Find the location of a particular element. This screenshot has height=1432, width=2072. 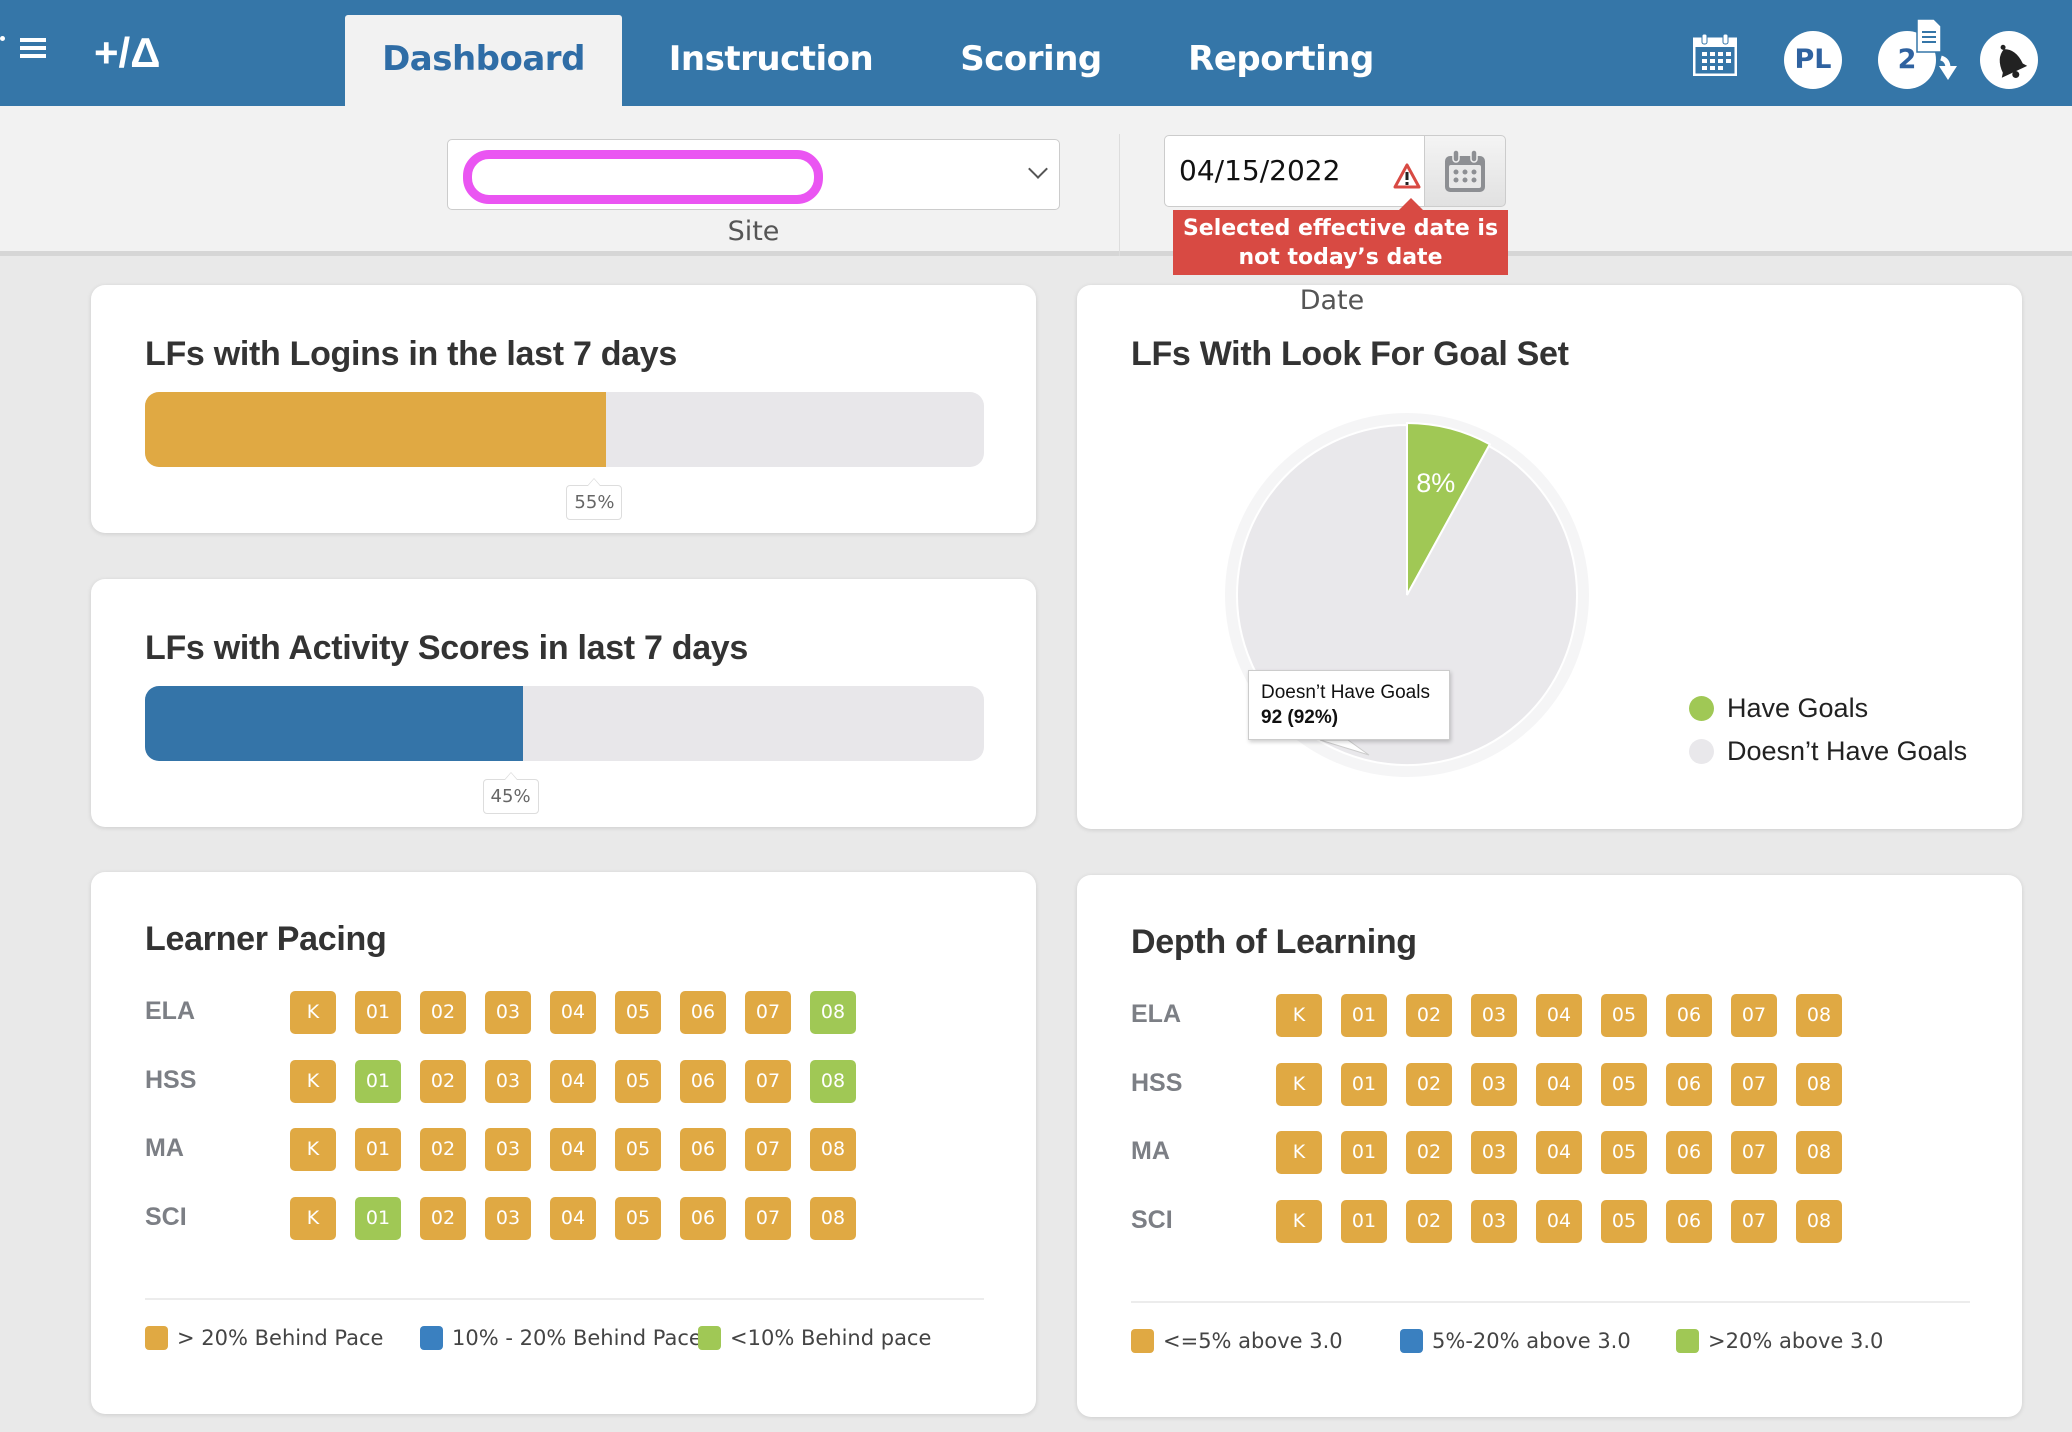

menu-dot-icon is located at coordinates (2, 38).